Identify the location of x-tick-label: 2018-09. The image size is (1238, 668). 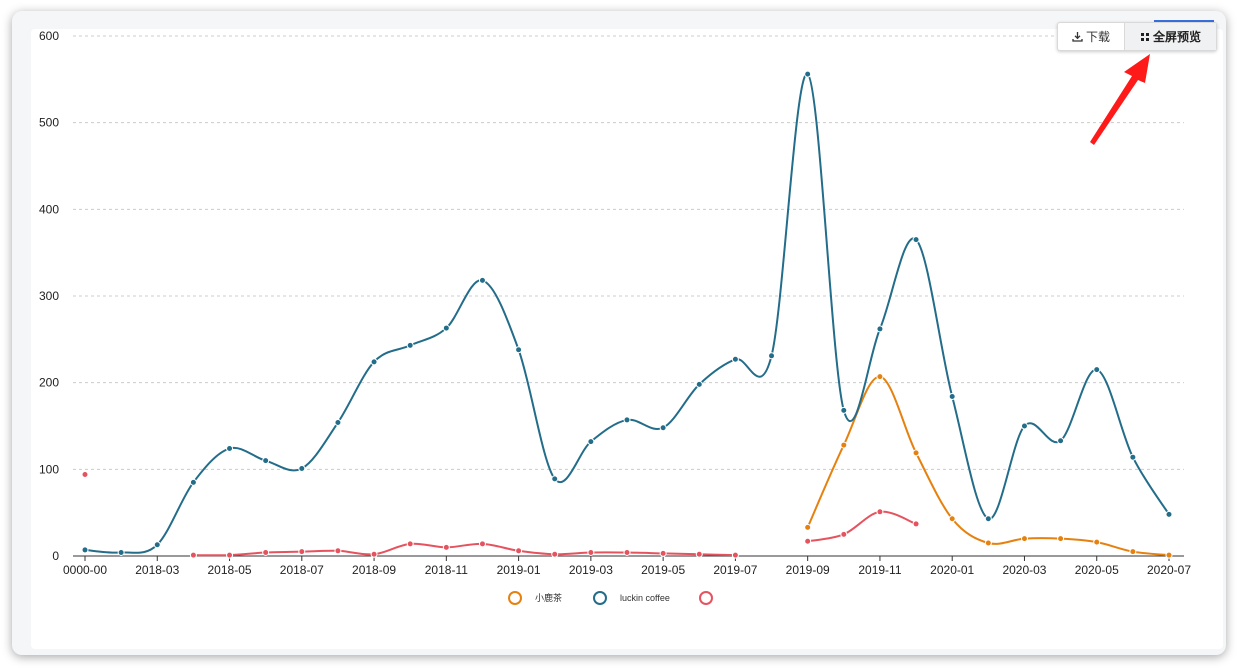
(374, 570).